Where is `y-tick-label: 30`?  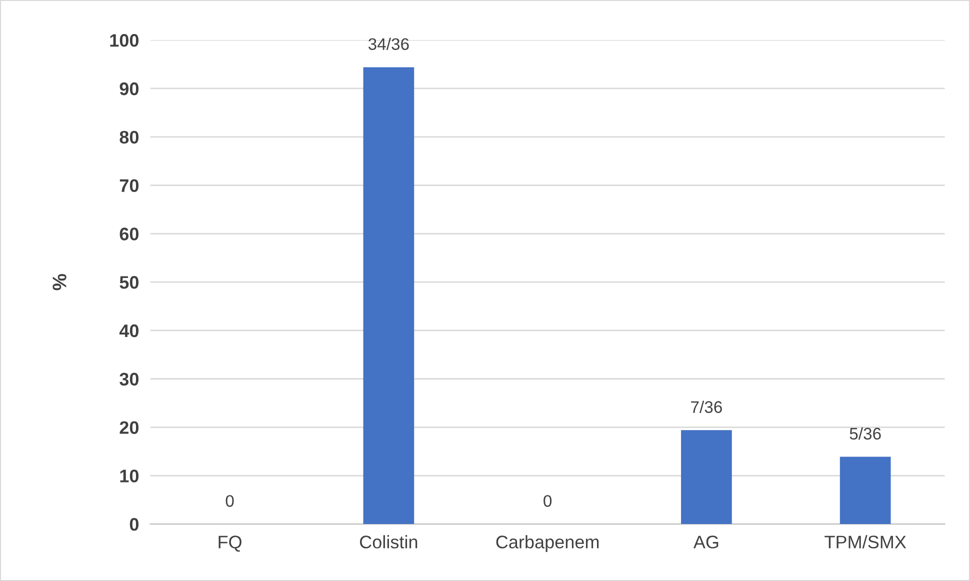
y-tick-label: 30 is located at coordinates (129, 379).